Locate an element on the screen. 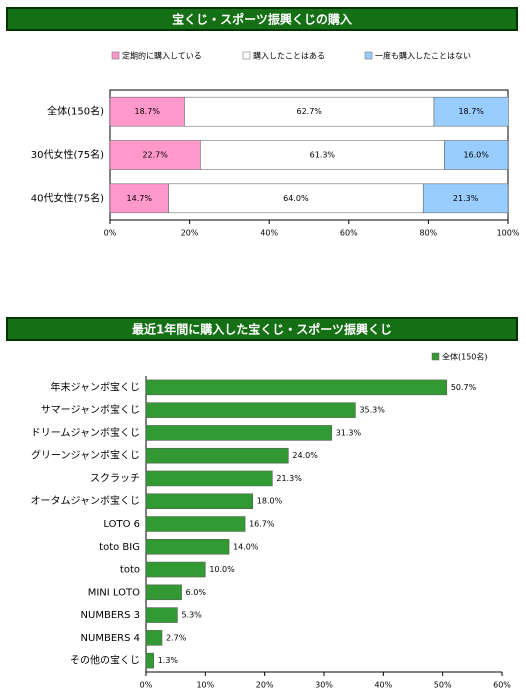  y-tick-label: NUMBERS 4 is located at coordinates (110, 638).